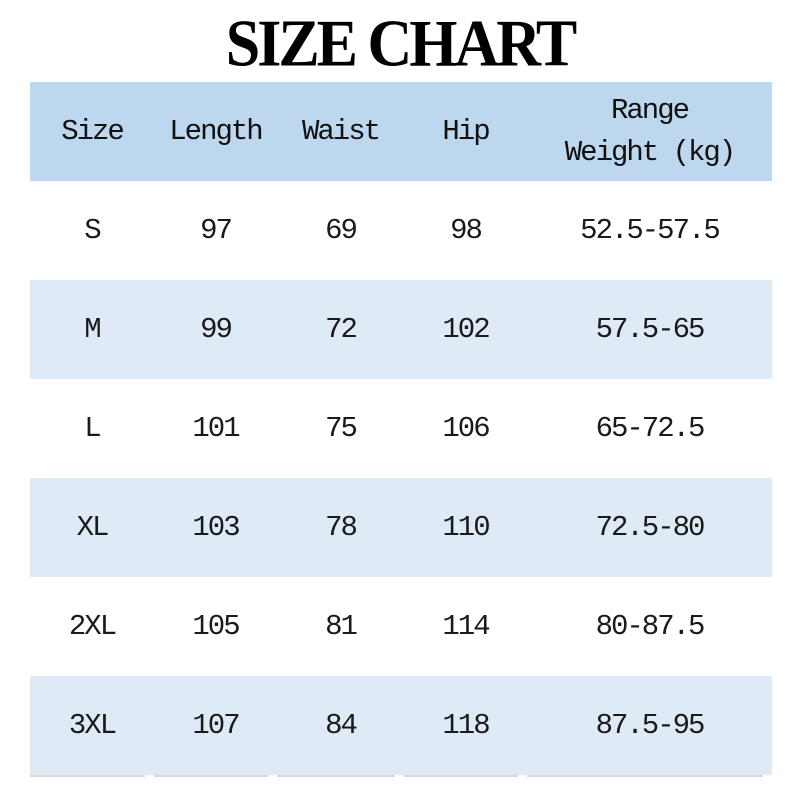  Describe the element at coordinates (401, 230) in the screenshot. I see `table-row-s: S 97 69 98 52.5-57.5` at that location.